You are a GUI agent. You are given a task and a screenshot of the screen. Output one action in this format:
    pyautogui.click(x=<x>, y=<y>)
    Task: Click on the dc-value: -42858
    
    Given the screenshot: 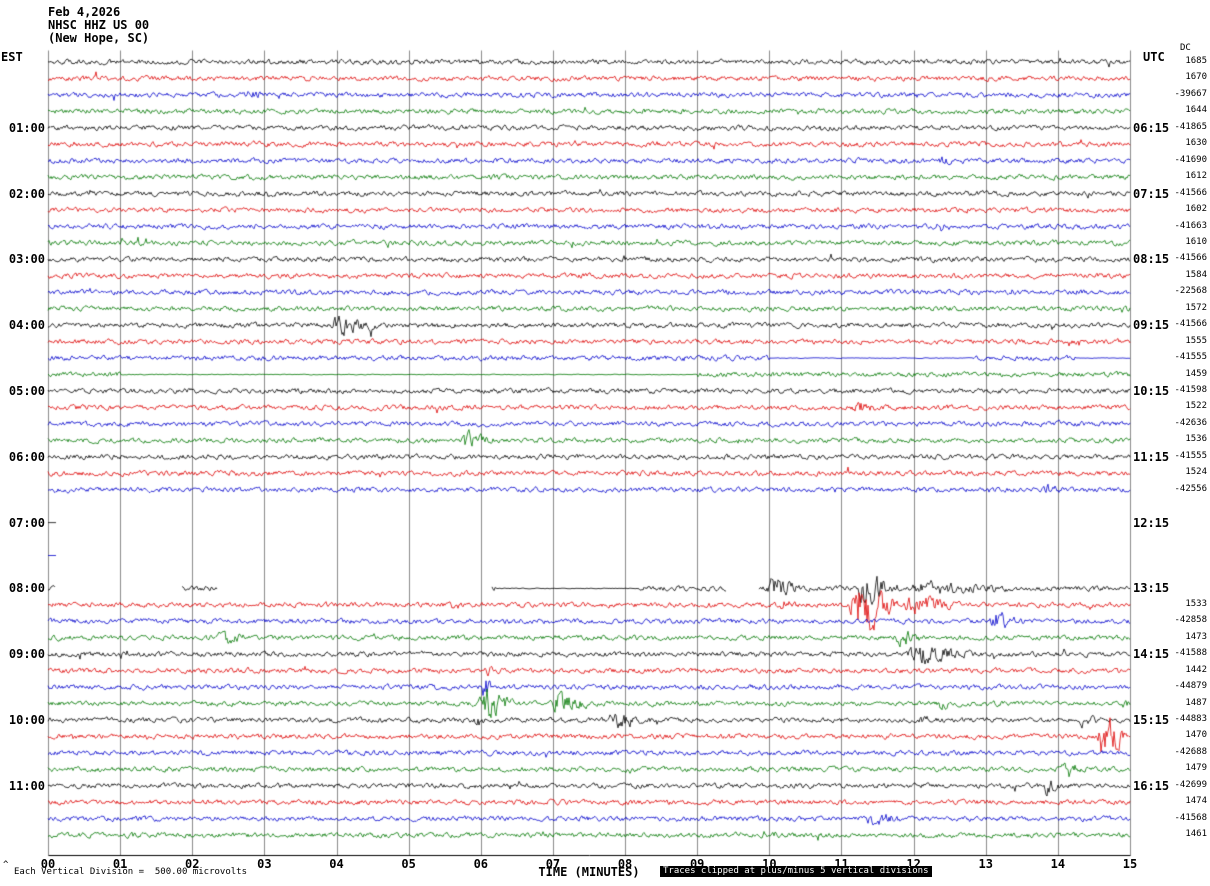 What is the action you would take?
    pyautogui.click(x=1190, y=620)
    